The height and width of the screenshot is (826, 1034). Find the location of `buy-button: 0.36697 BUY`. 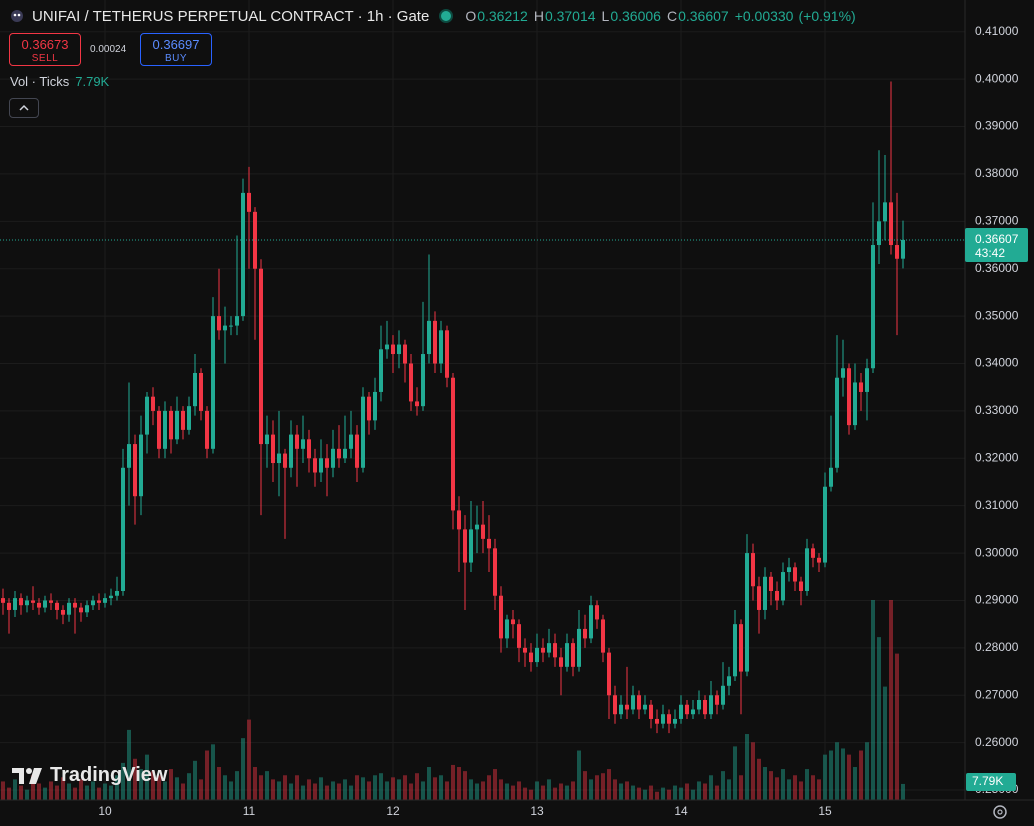

buy-button: 0.36697 BUY is located at coordinates (176, 49).